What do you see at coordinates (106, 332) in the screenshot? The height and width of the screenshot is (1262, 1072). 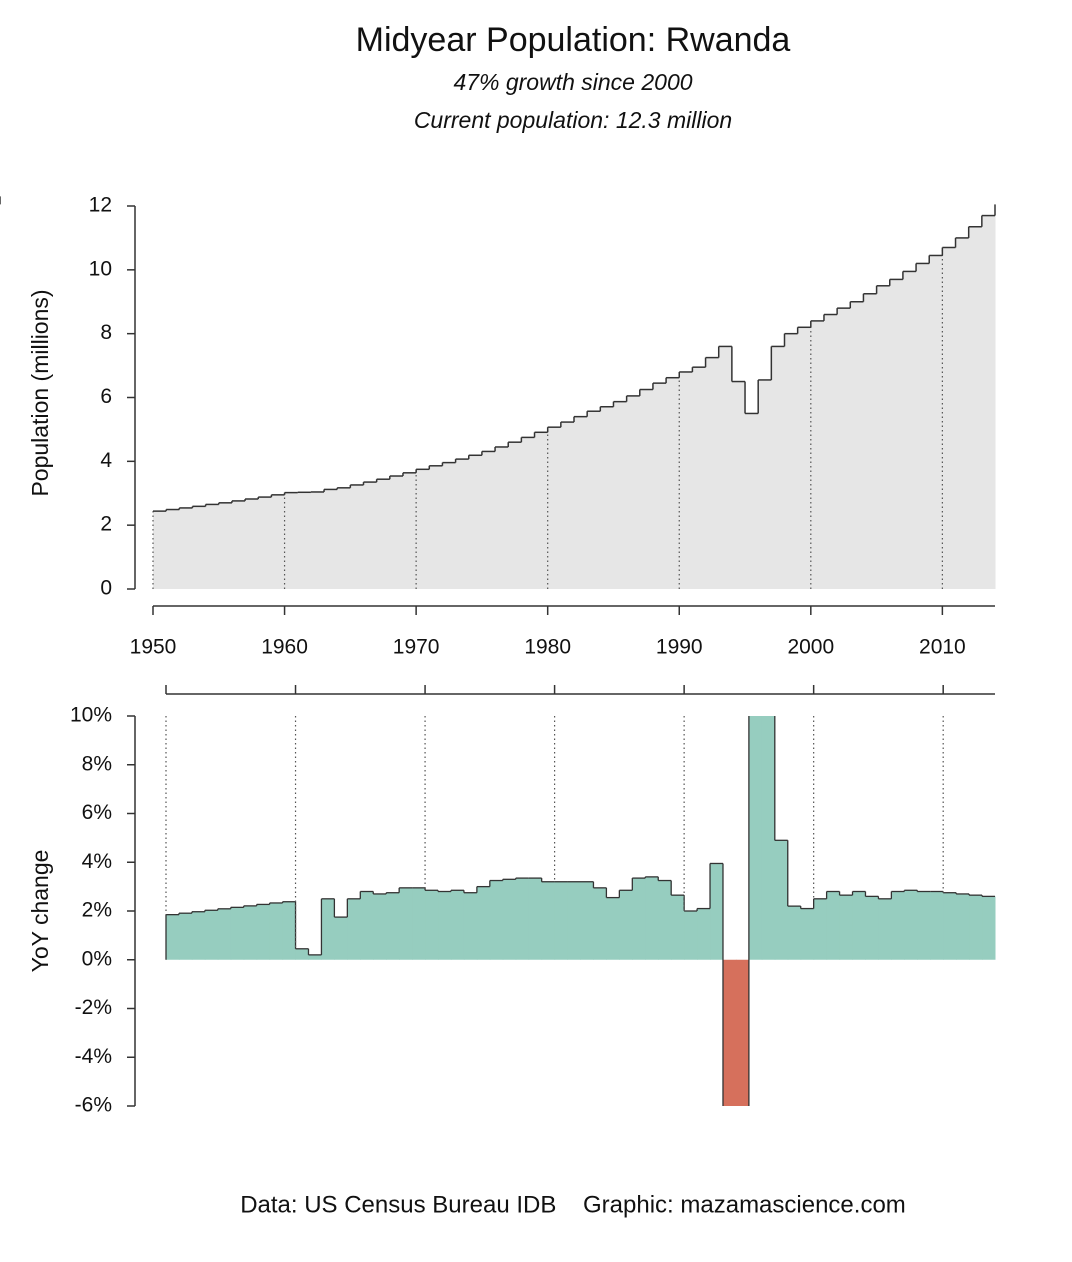 I see `y-tick-label: 8` at bounding box center [106, 332].